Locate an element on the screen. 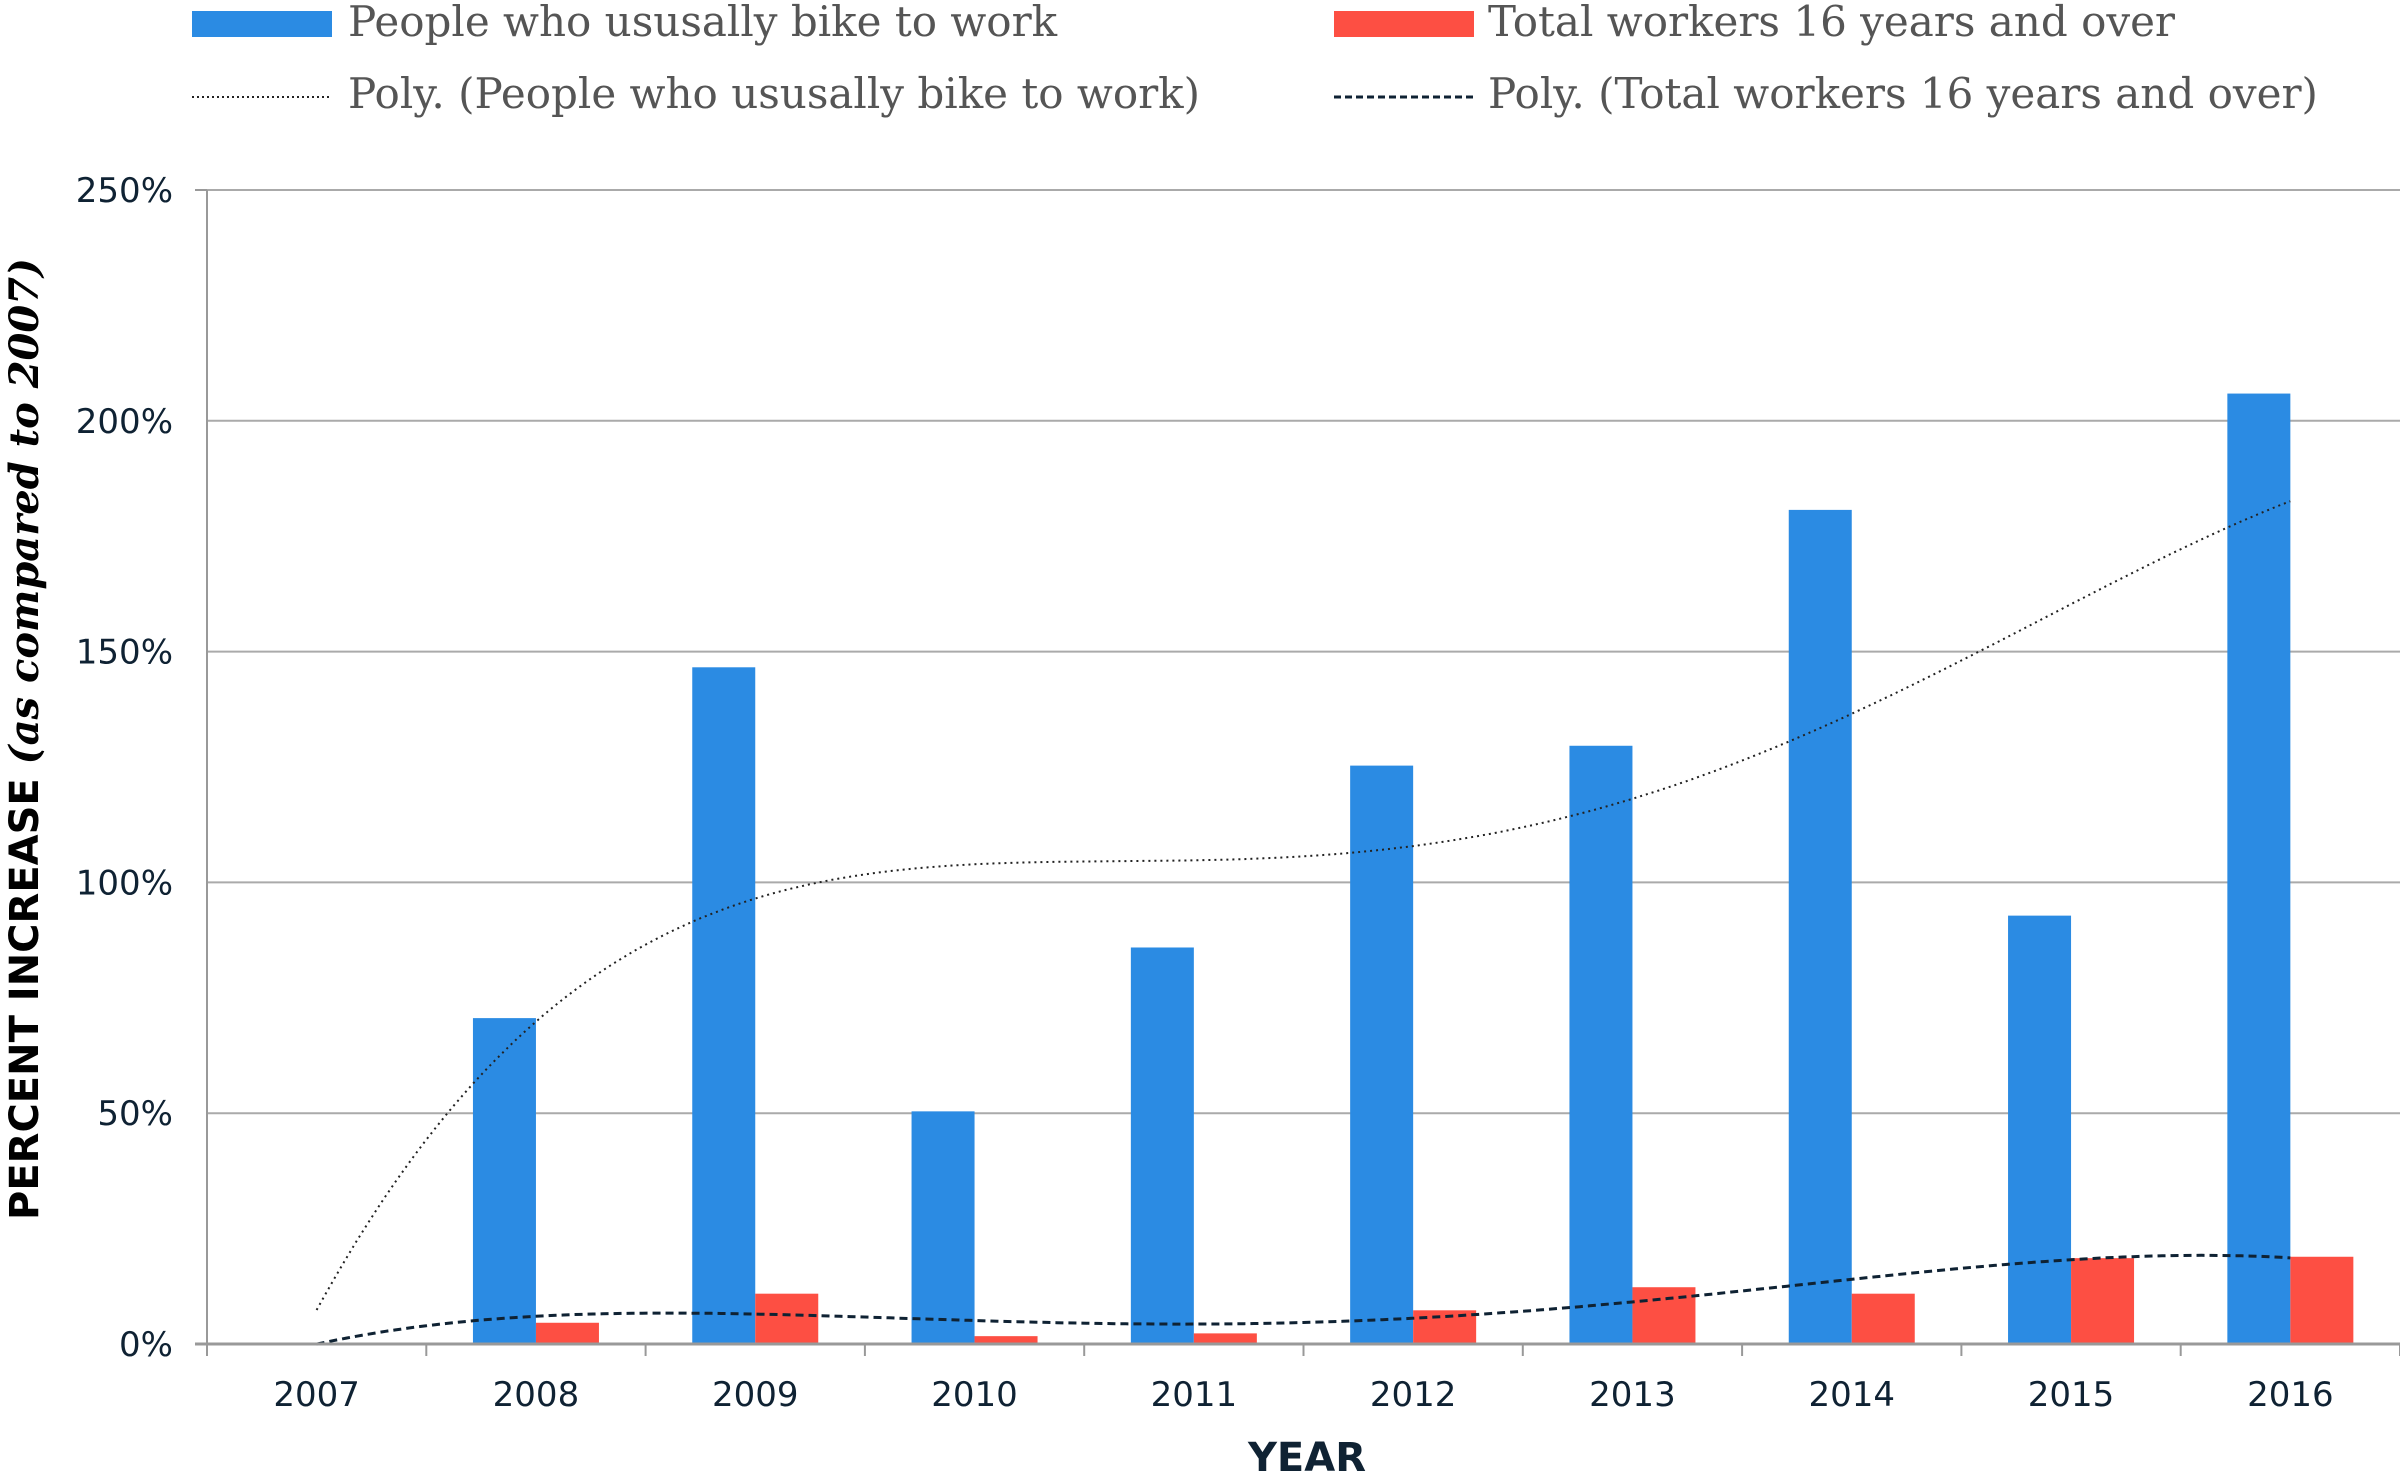 The width and height of the screenshot is (2400, 1471). x-tick-label: 2014 is located at coordinates (1851, 1395).